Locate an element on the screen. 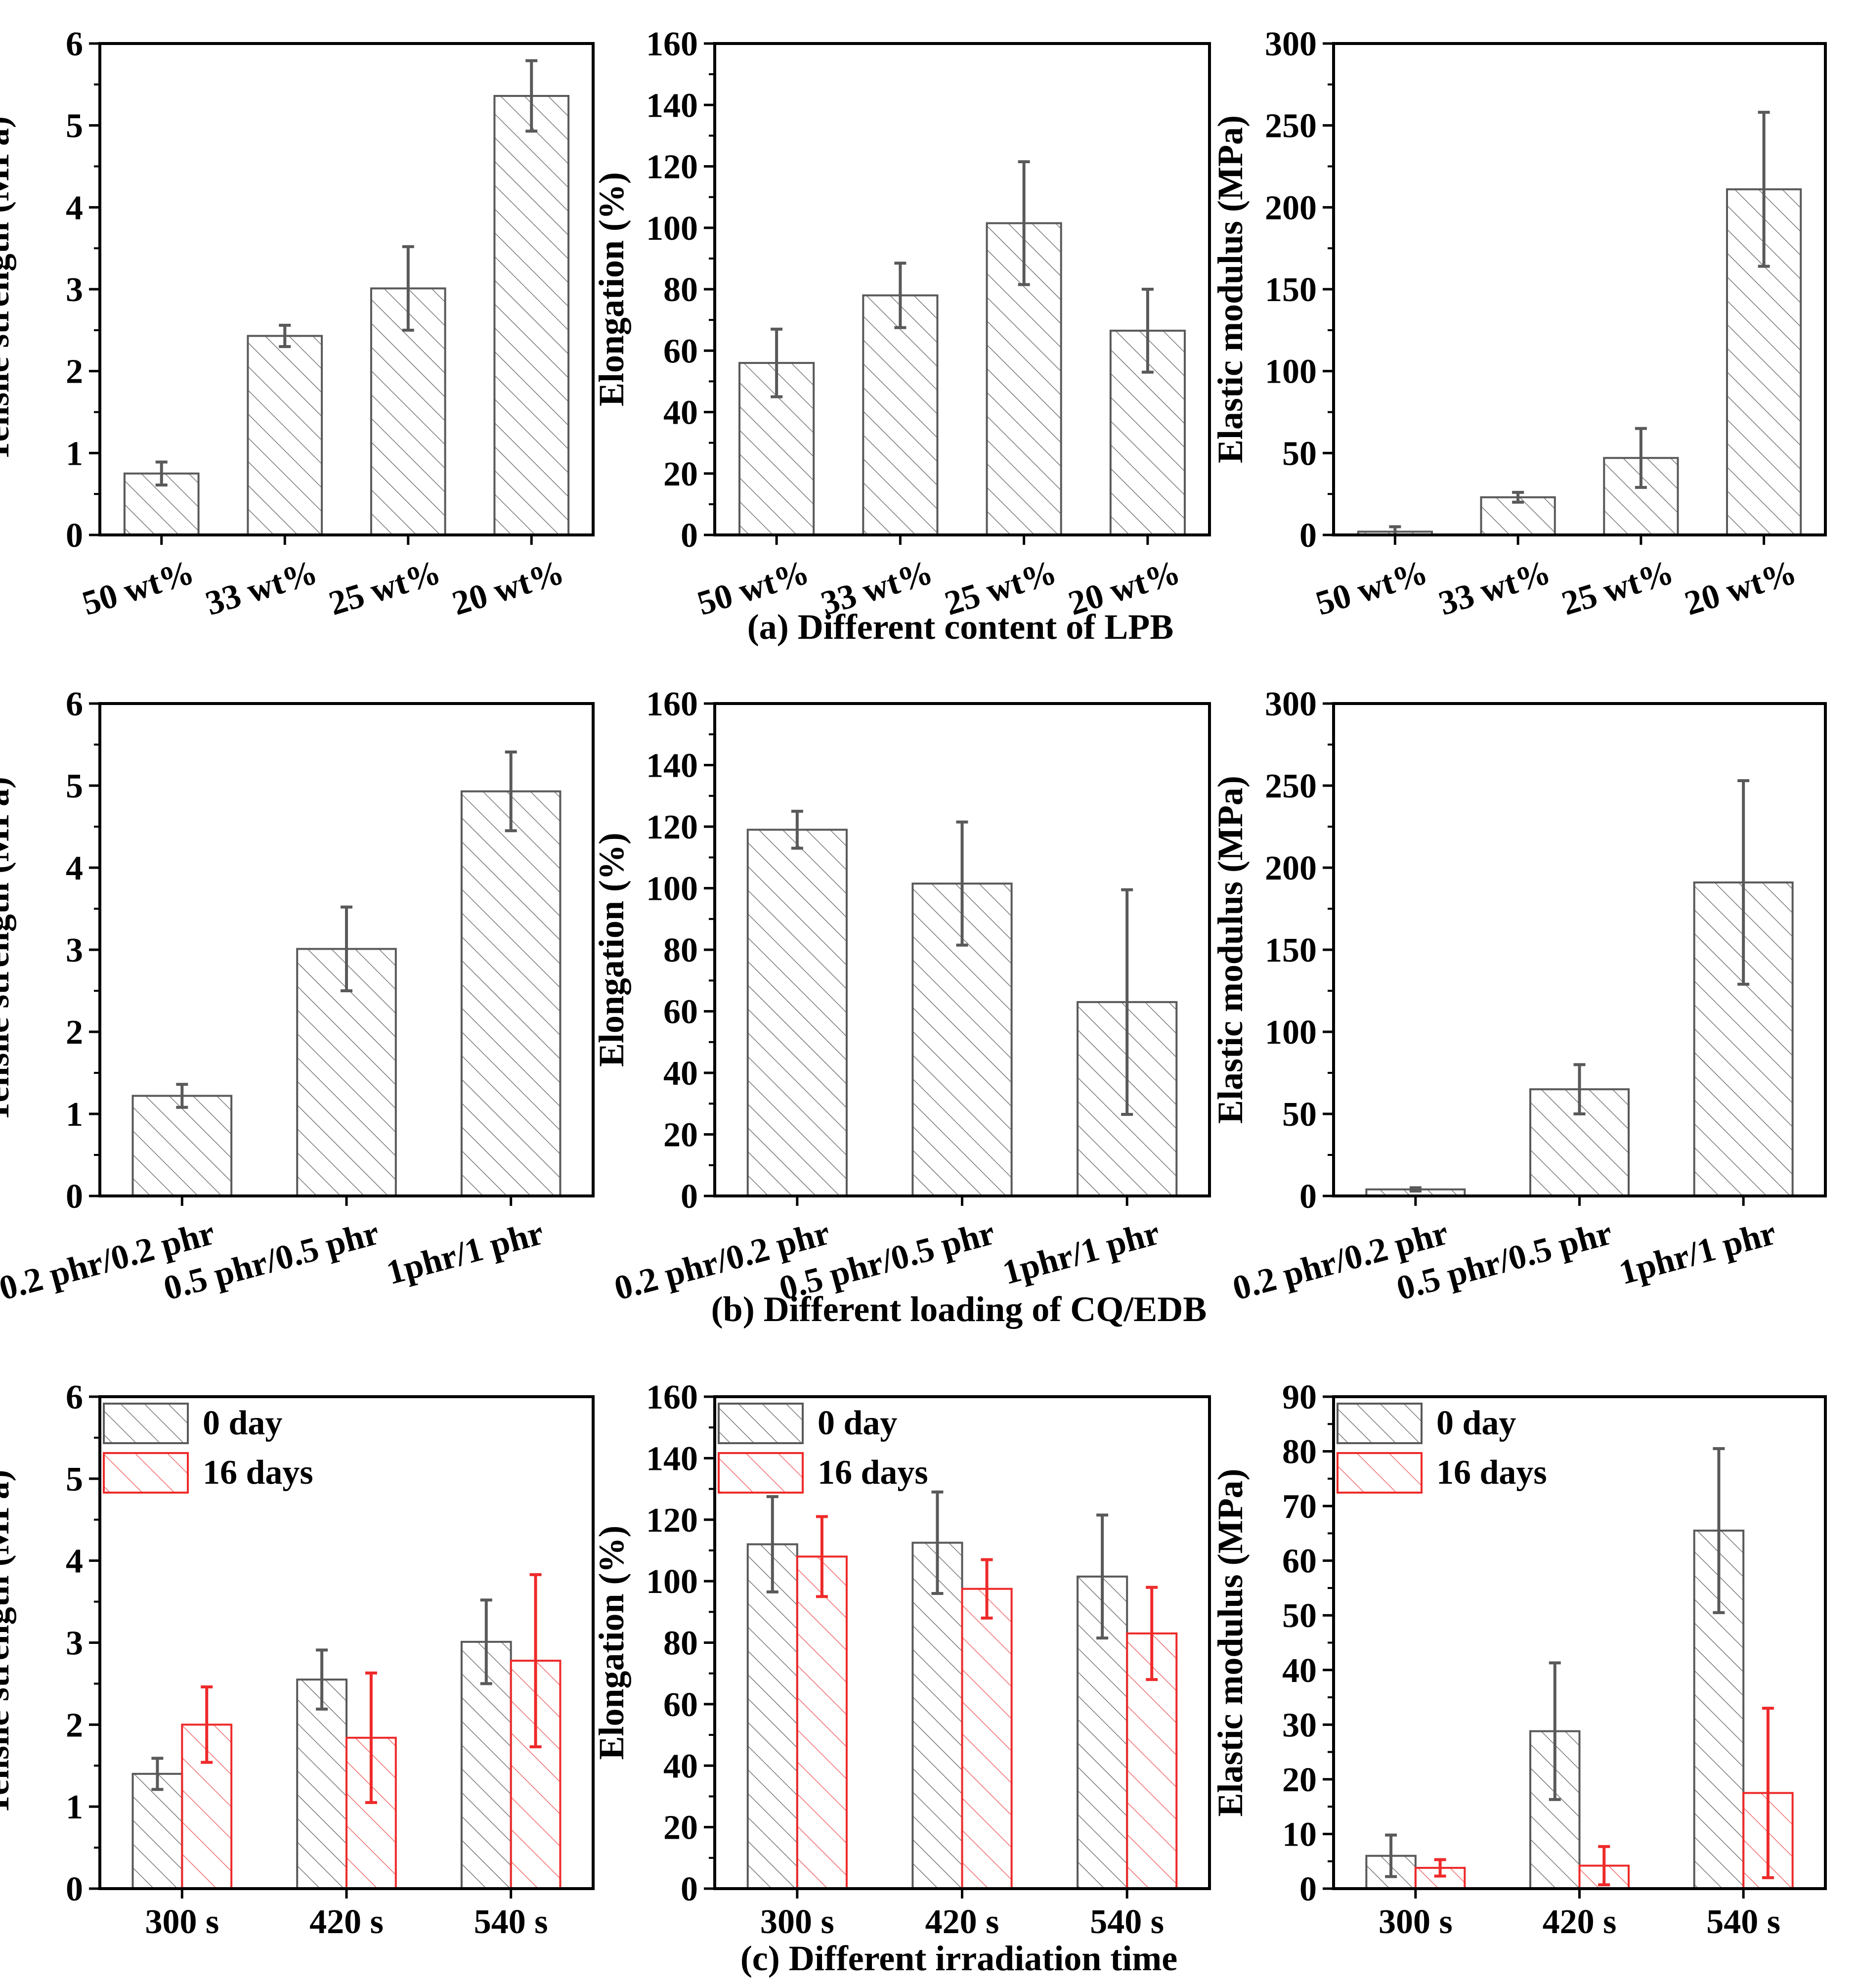 This screenshot has width=1858, height=1988. caption-b: (b) Different loading of CQ/EDB is located at coordinates (959, 1309).